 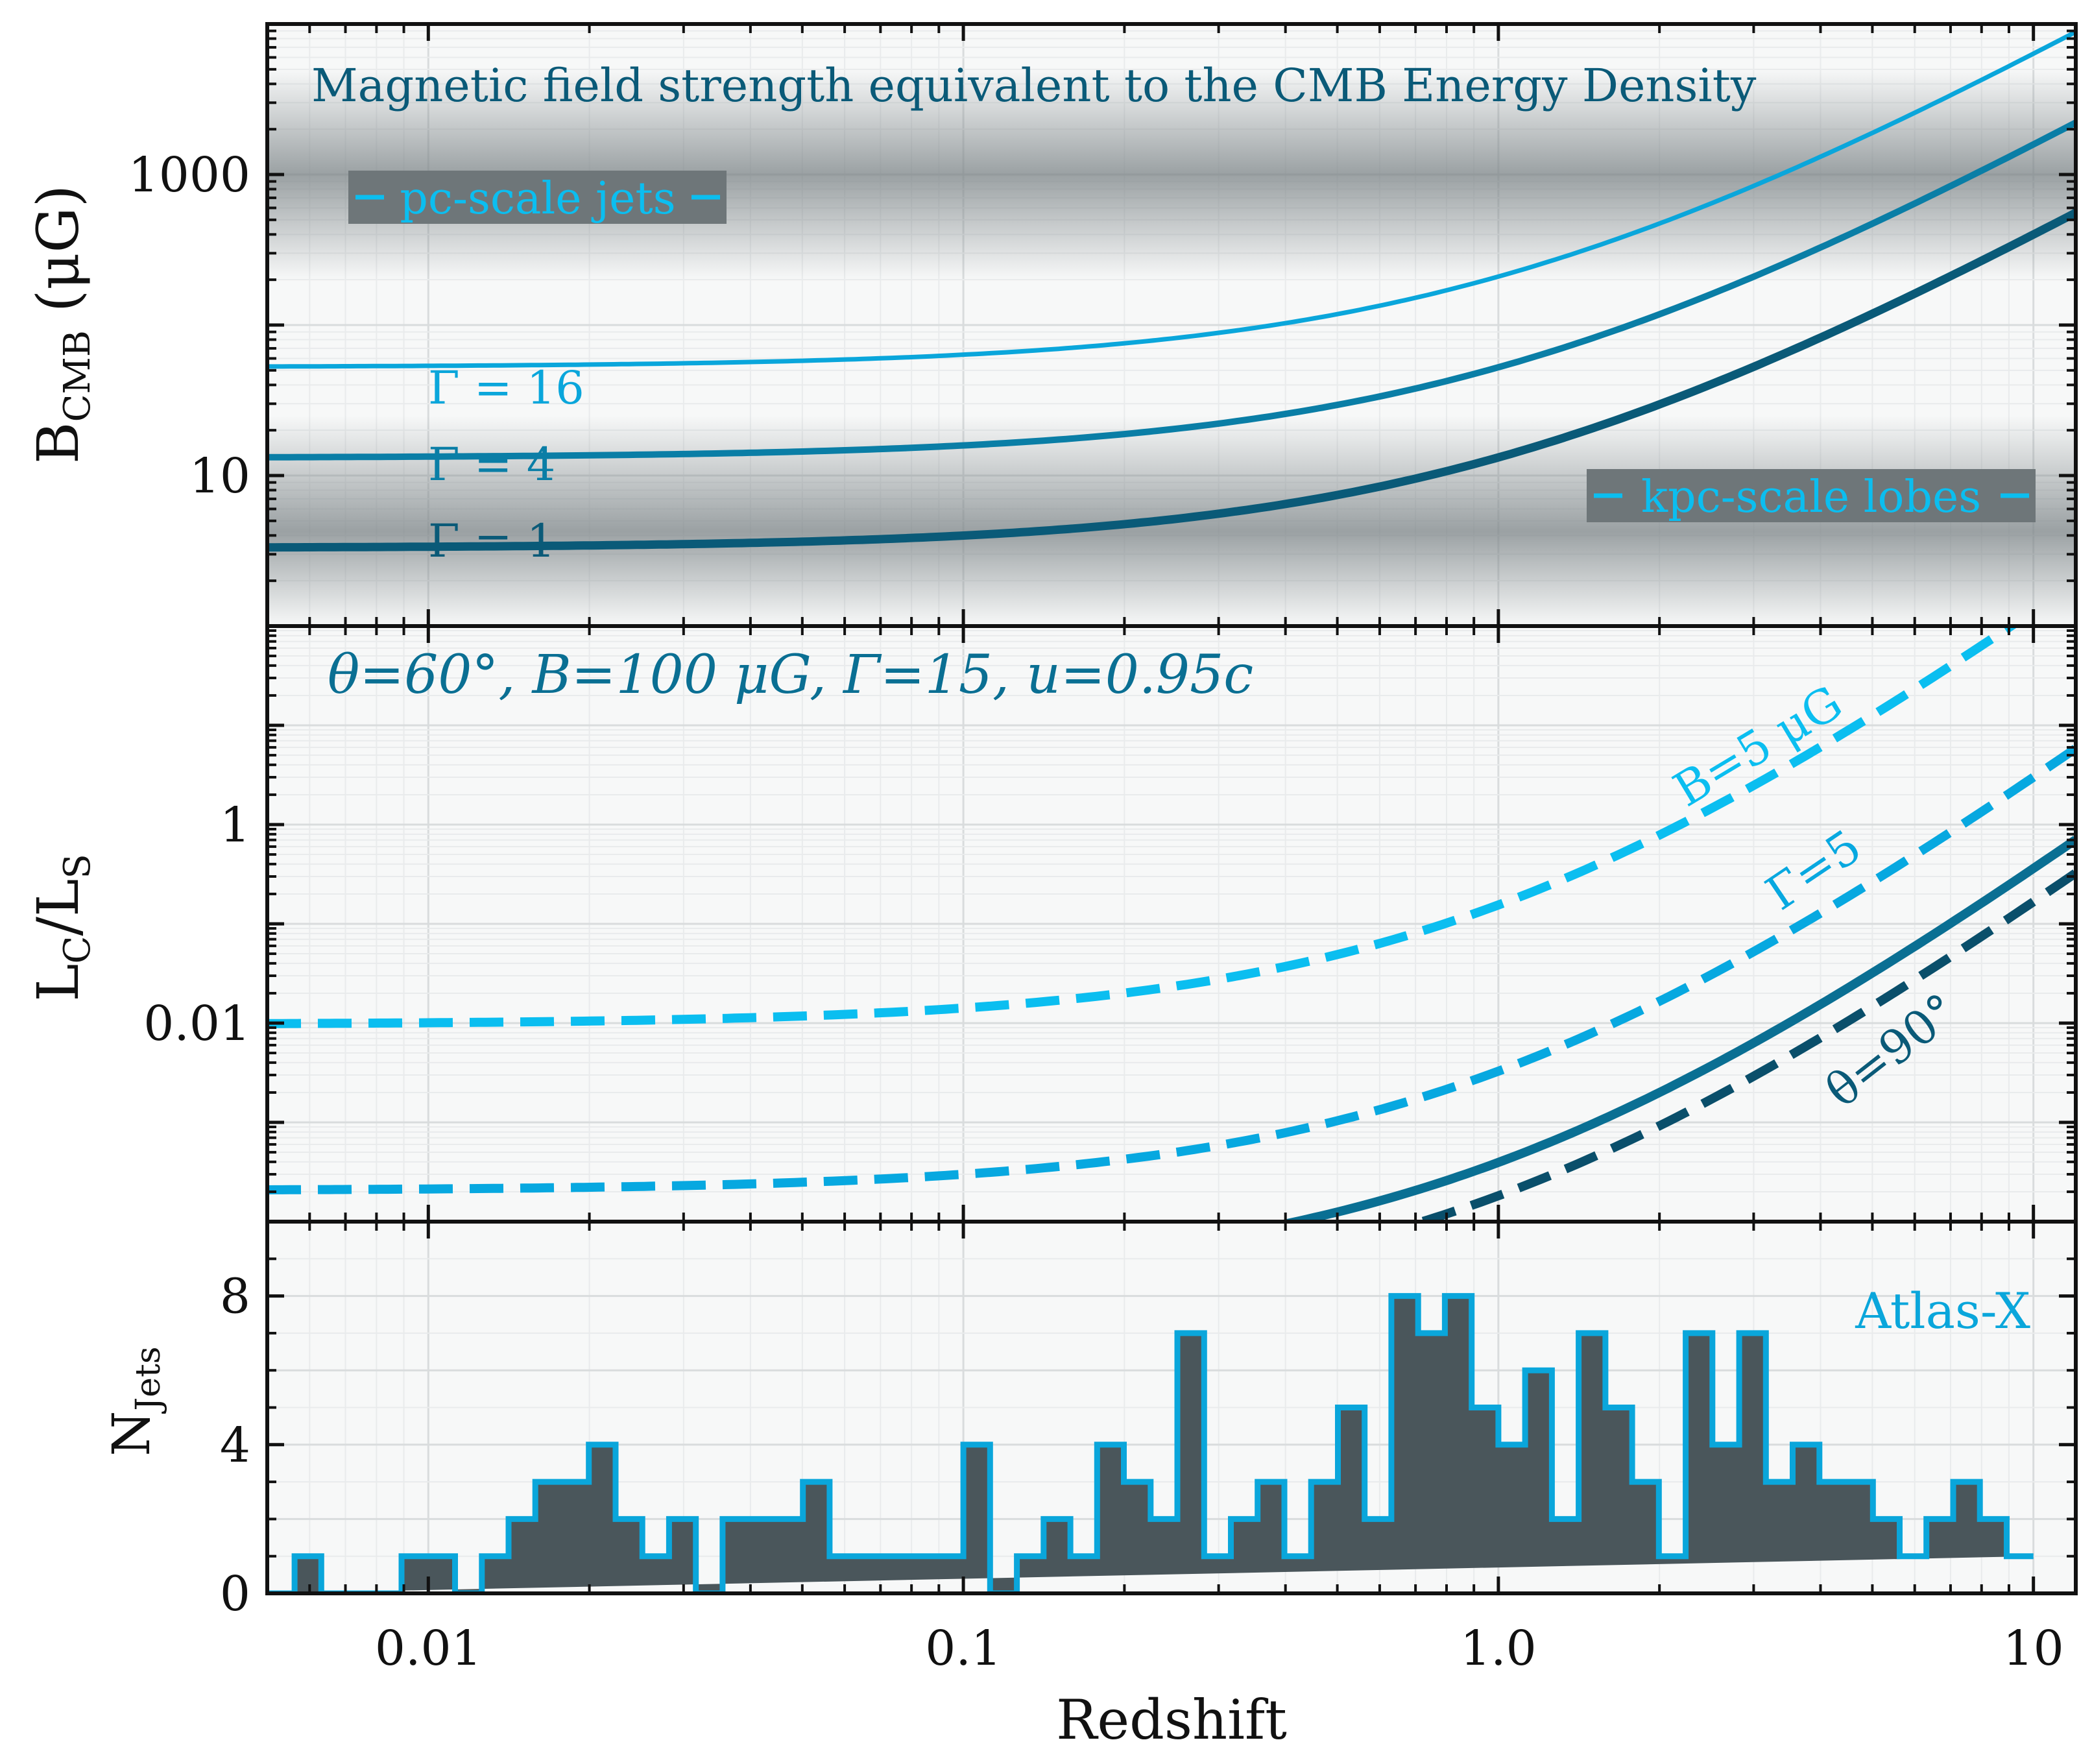 I want to click on bottom-y-axis-main: N, so click(x=131, y=1433).